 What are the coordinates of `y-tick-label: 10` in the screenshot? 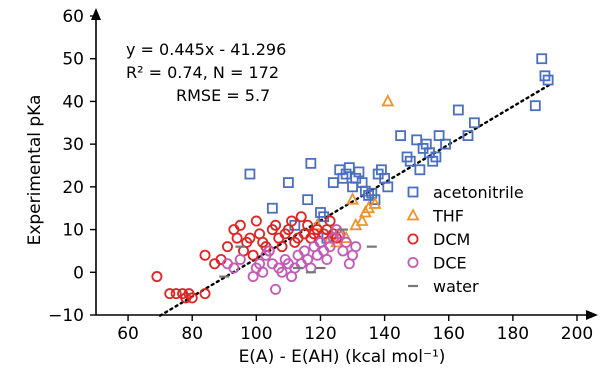 It's located at (73, 231).